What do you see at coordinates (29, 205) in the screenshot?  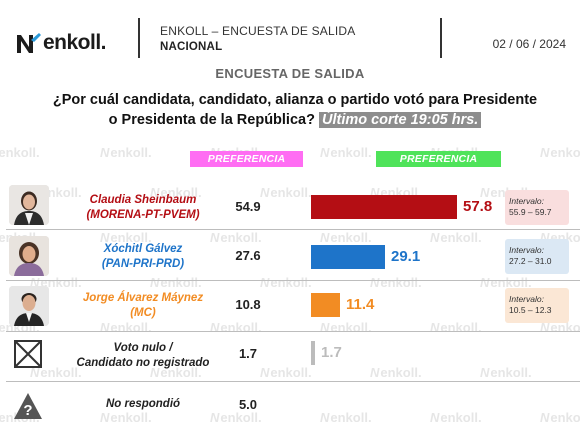 I see `candidate-photo-sheinbaum` at bounding box center [29, 205].